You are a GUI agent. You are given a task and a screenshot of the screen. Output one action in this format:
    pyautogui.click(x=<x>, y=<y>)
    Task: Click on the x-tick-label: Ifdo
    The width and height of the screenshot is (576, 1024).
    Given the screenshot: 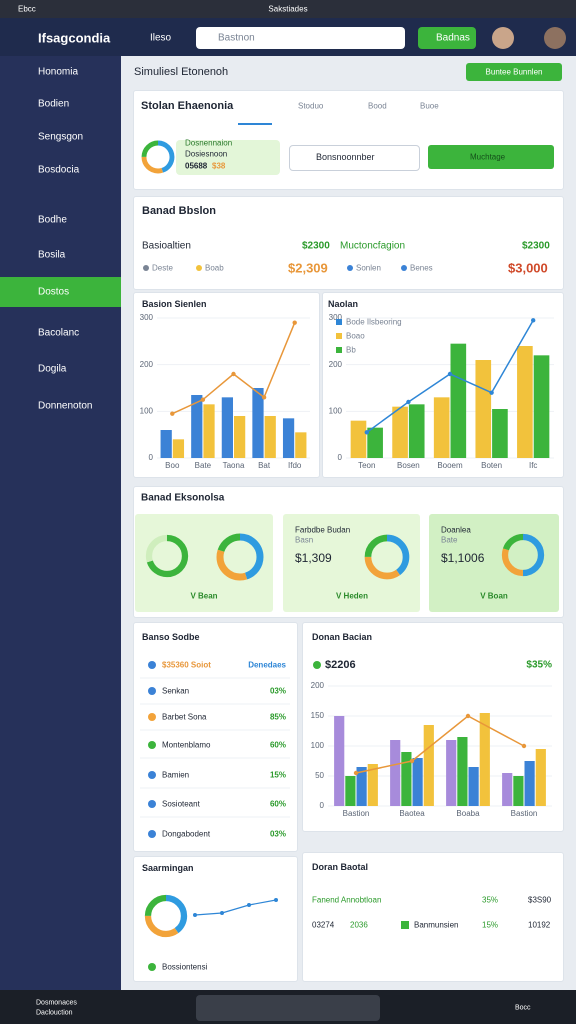 What is the action you would take?
    pyautogui.click(x=295, y=465)
    